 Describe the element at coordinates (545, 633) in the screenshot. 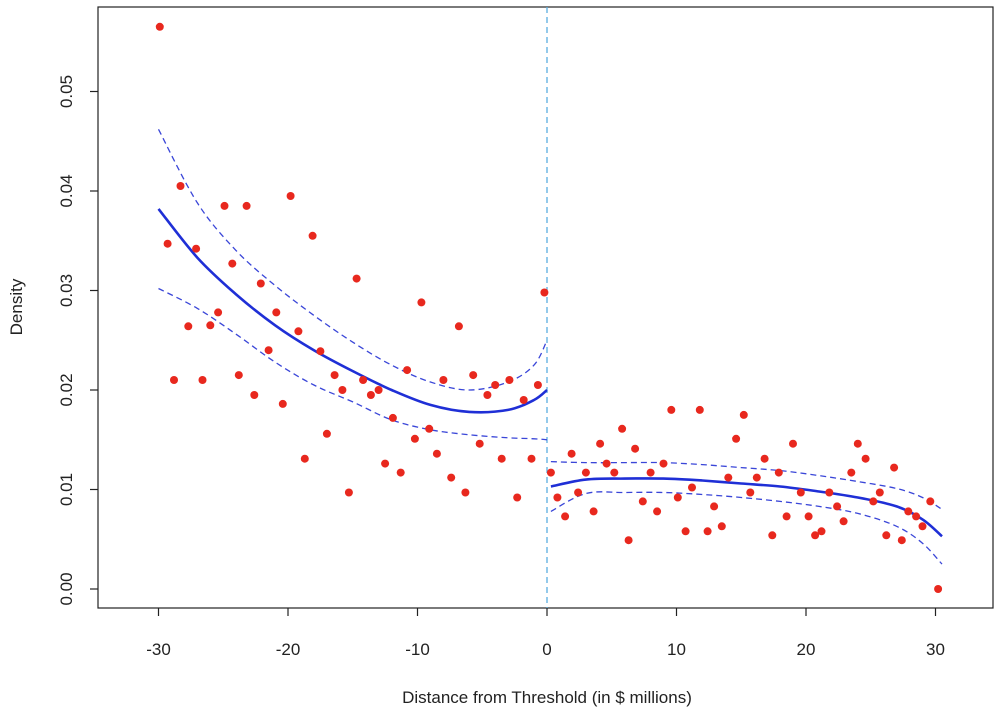

I see `x-axis: -30 -20 -10 0 10 20 30` at that location.